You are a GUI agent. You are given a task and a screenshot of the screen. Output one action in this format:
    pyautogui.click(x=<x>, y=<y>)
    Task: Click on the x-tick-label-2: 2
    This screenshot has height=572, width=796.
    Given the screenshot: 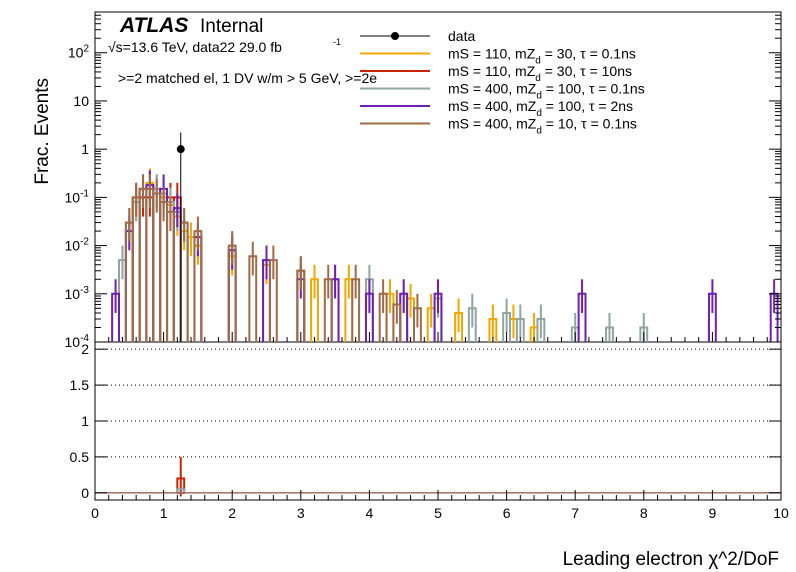 What is the action you would take?
    pyautogui.click(x=232, y=513)
    